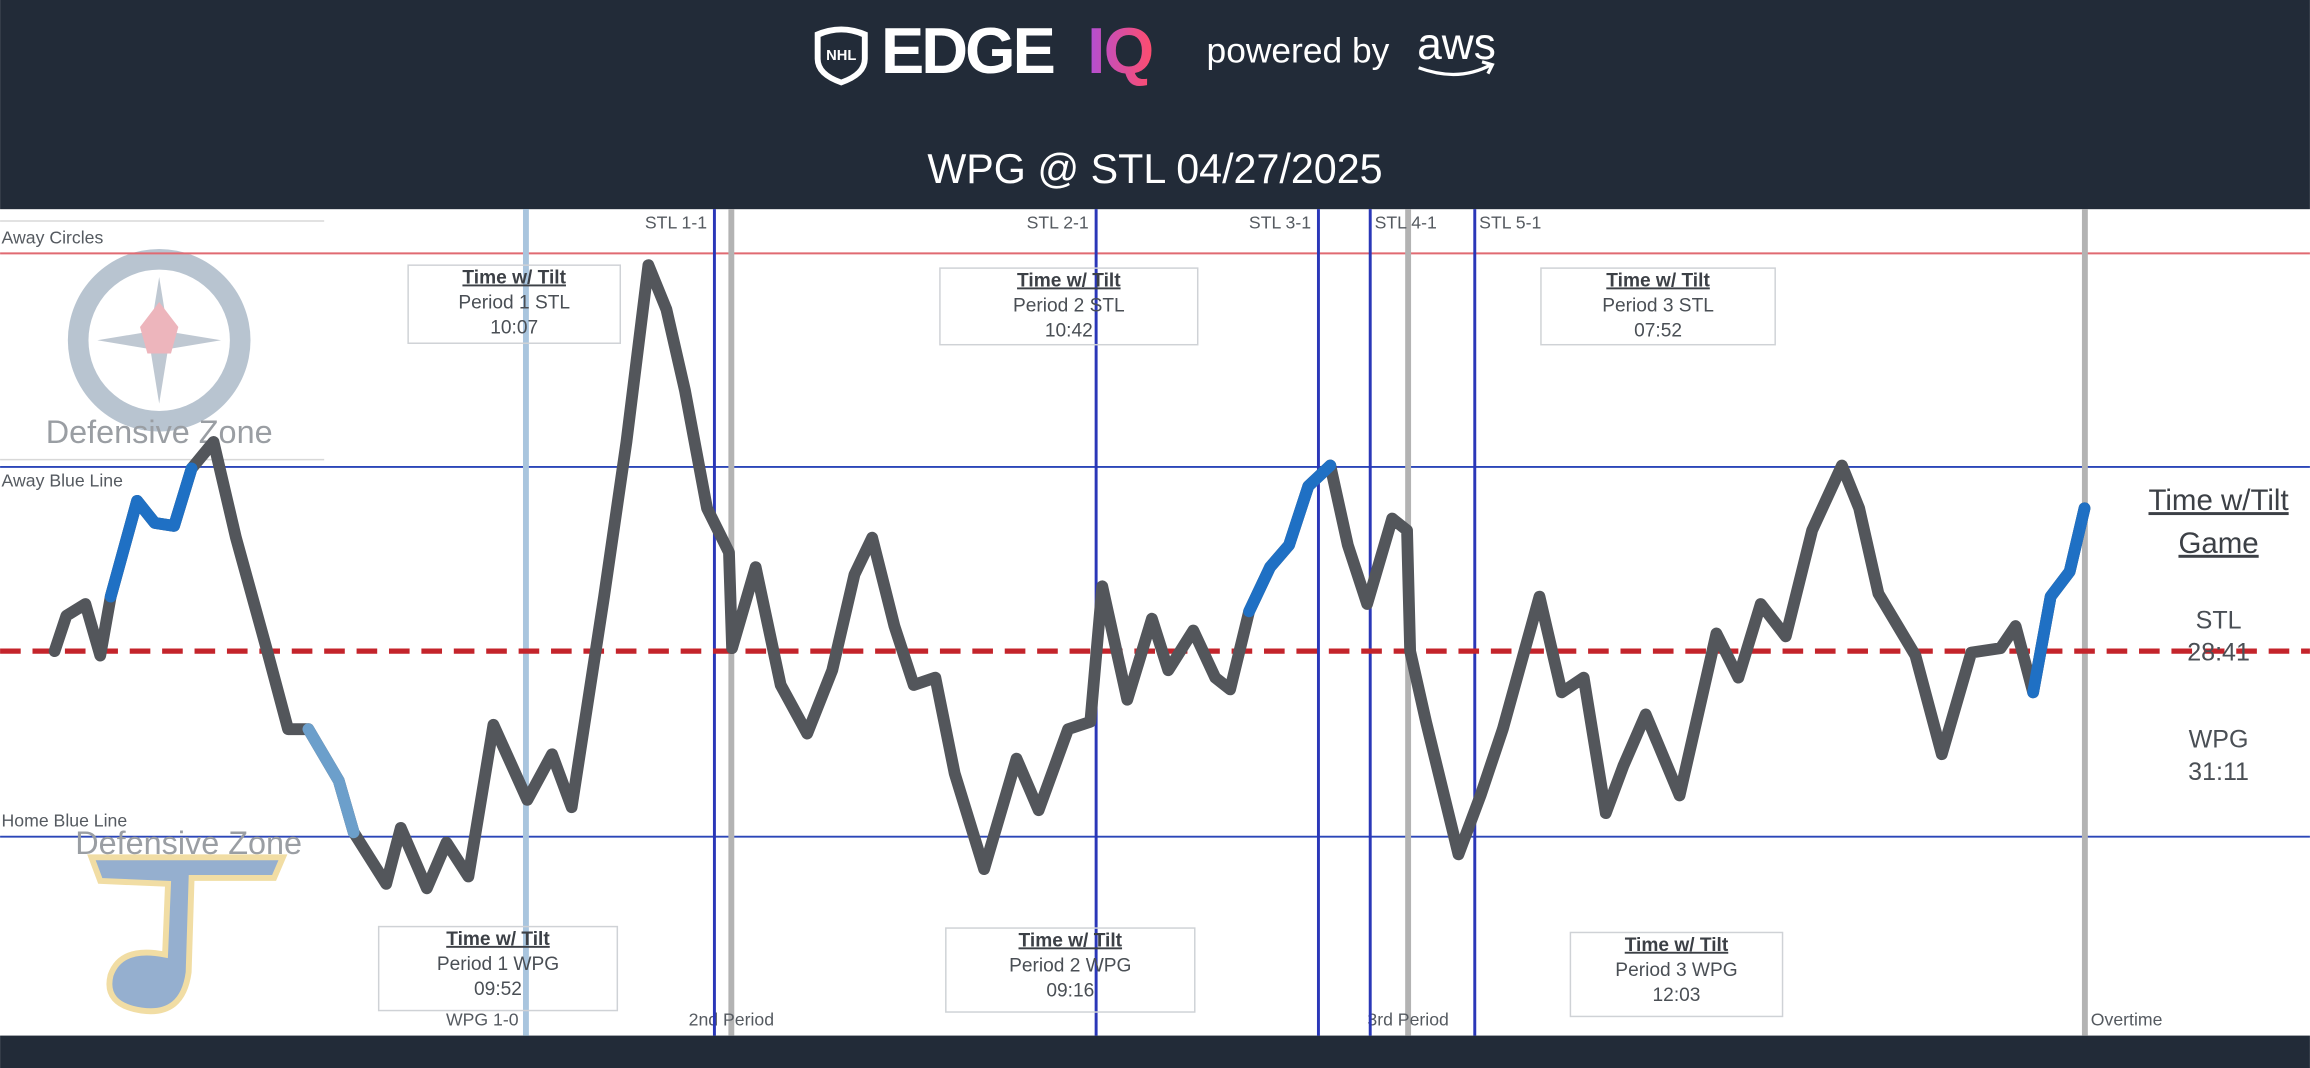  What do you see at coordinates (1280, 223) in the screenshot?
I see `goal-label: STL 3-1` at bounding box center [1280, 223].